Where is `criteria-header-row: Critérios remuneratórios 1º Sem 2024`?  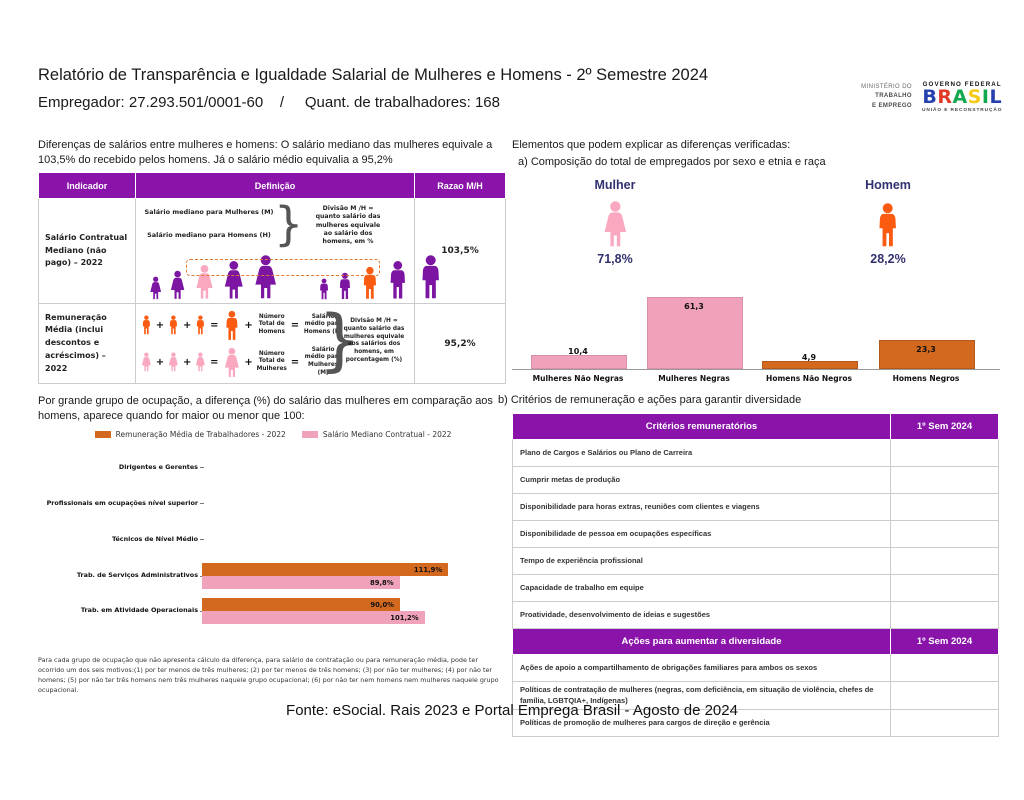
criteria-header-row: Critérios remuneratórios 1º Sem 2024 is located at coordinates (755, 426).